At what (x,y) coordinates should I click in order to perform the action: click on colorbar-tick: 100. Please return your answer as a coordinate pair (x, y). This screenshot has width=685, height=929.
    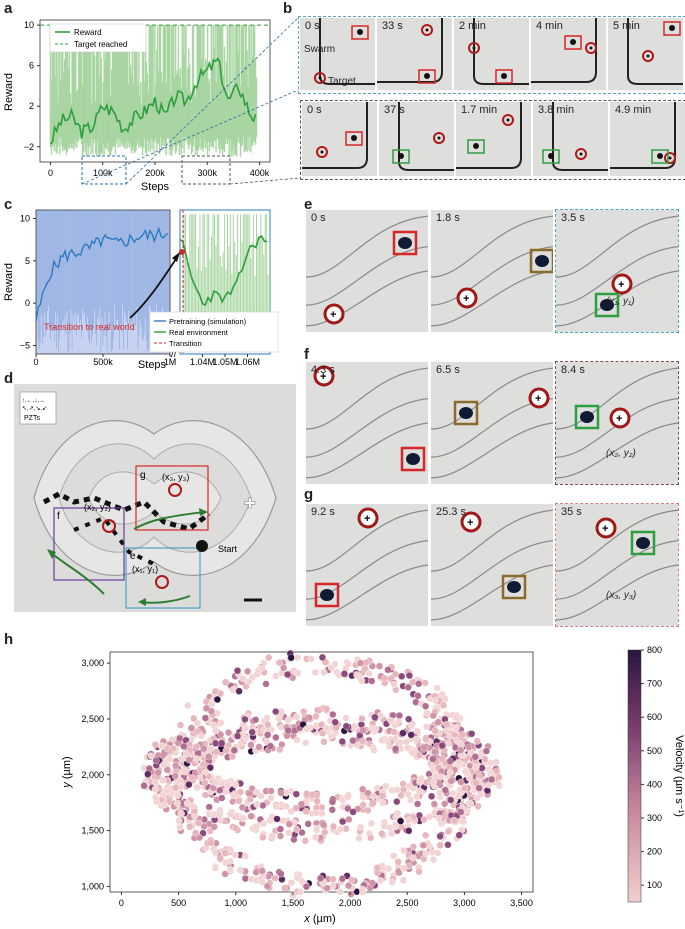
    Looking at the image, I should click on (654, 885).